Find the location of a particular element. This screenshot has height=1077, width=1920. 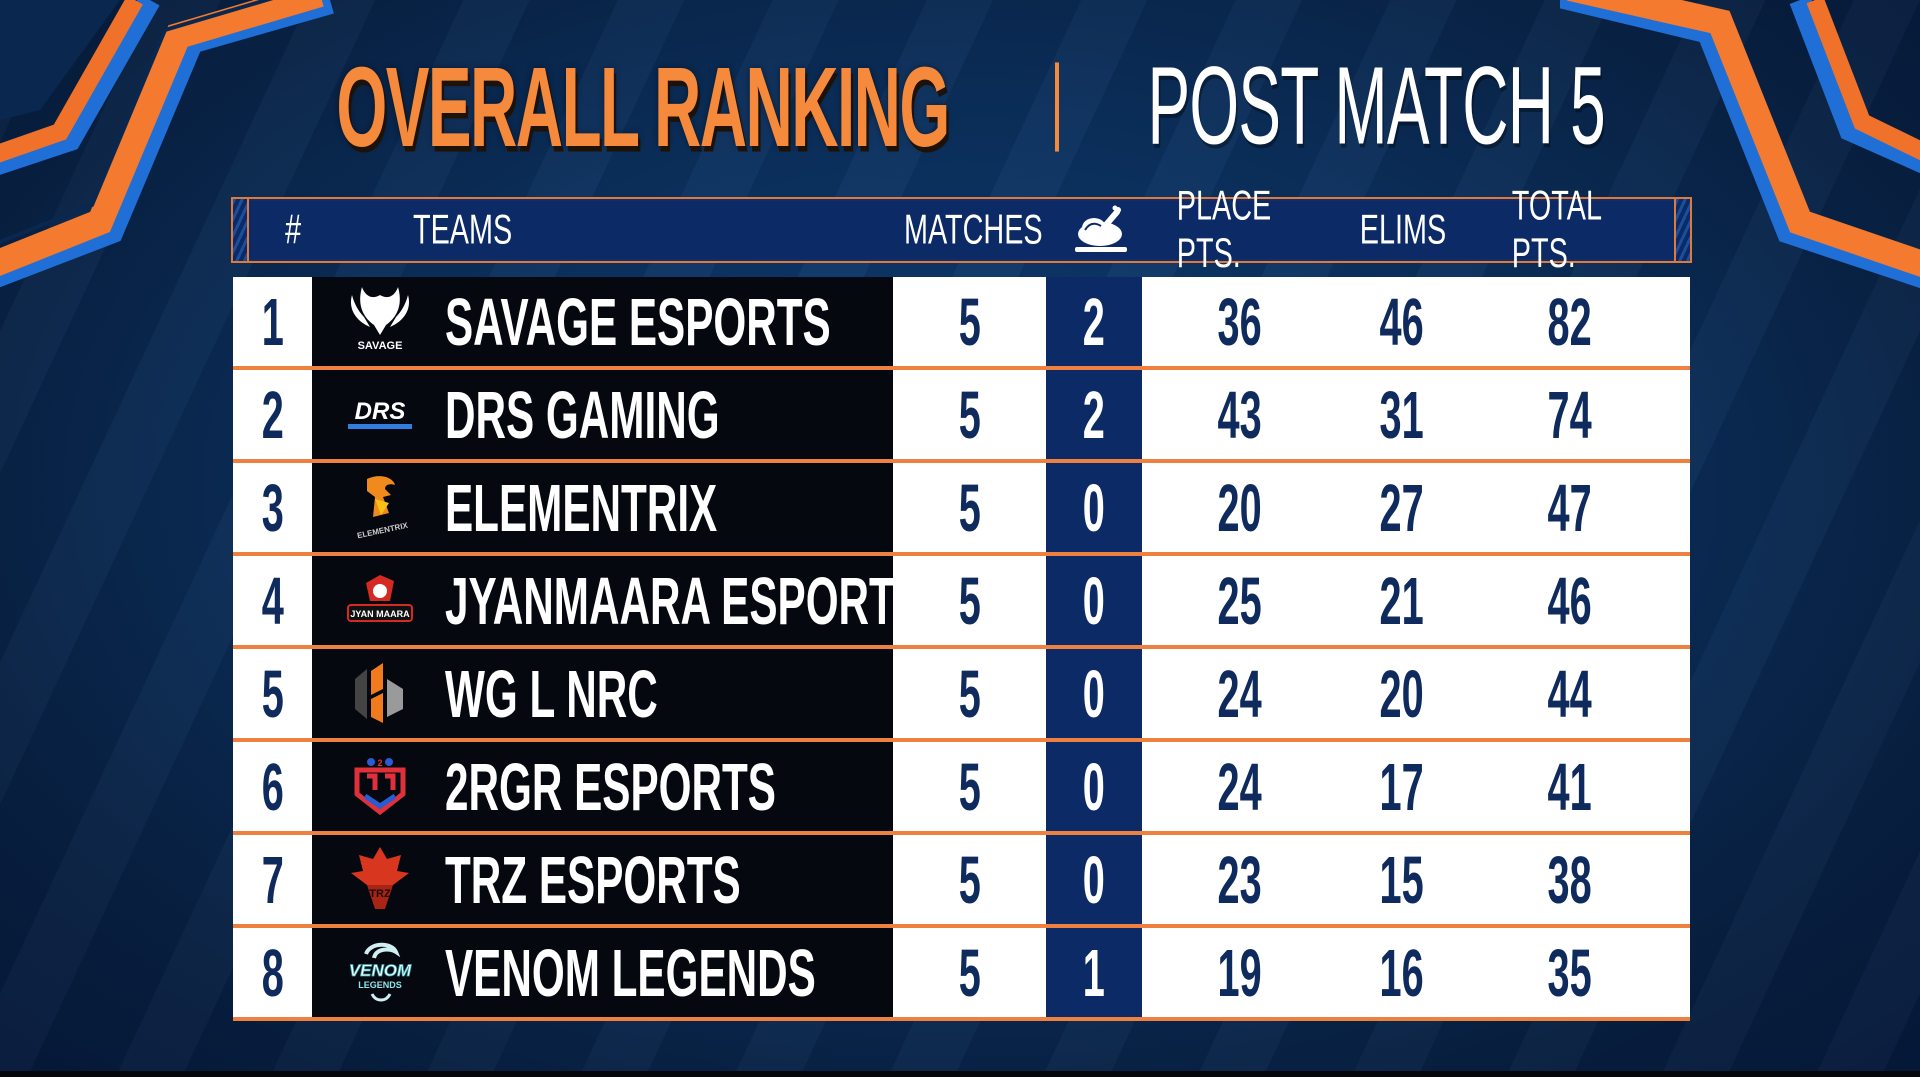

header-elims-label: ELIMS is located at coordinates (1403, 229).